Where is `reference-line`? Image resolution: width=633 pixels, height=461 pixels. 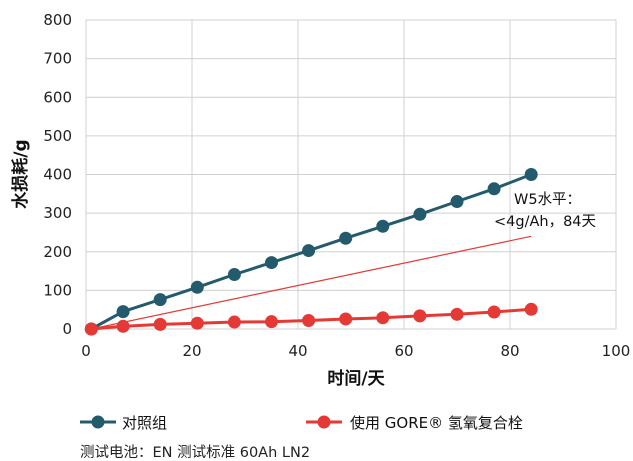 reference-line is located at coordinates (311, 282).